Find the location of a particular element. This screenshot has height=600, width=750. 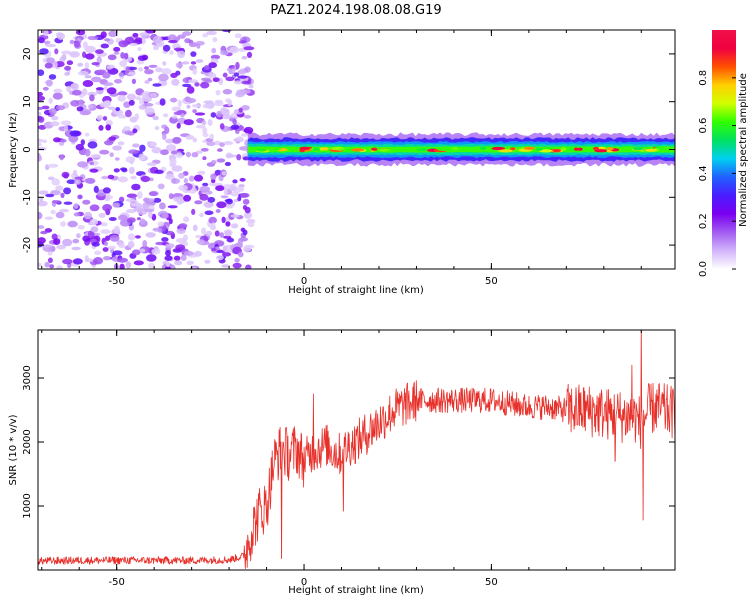

colorbar-tick-label: 0.4 is located at coordinates (703, 173).